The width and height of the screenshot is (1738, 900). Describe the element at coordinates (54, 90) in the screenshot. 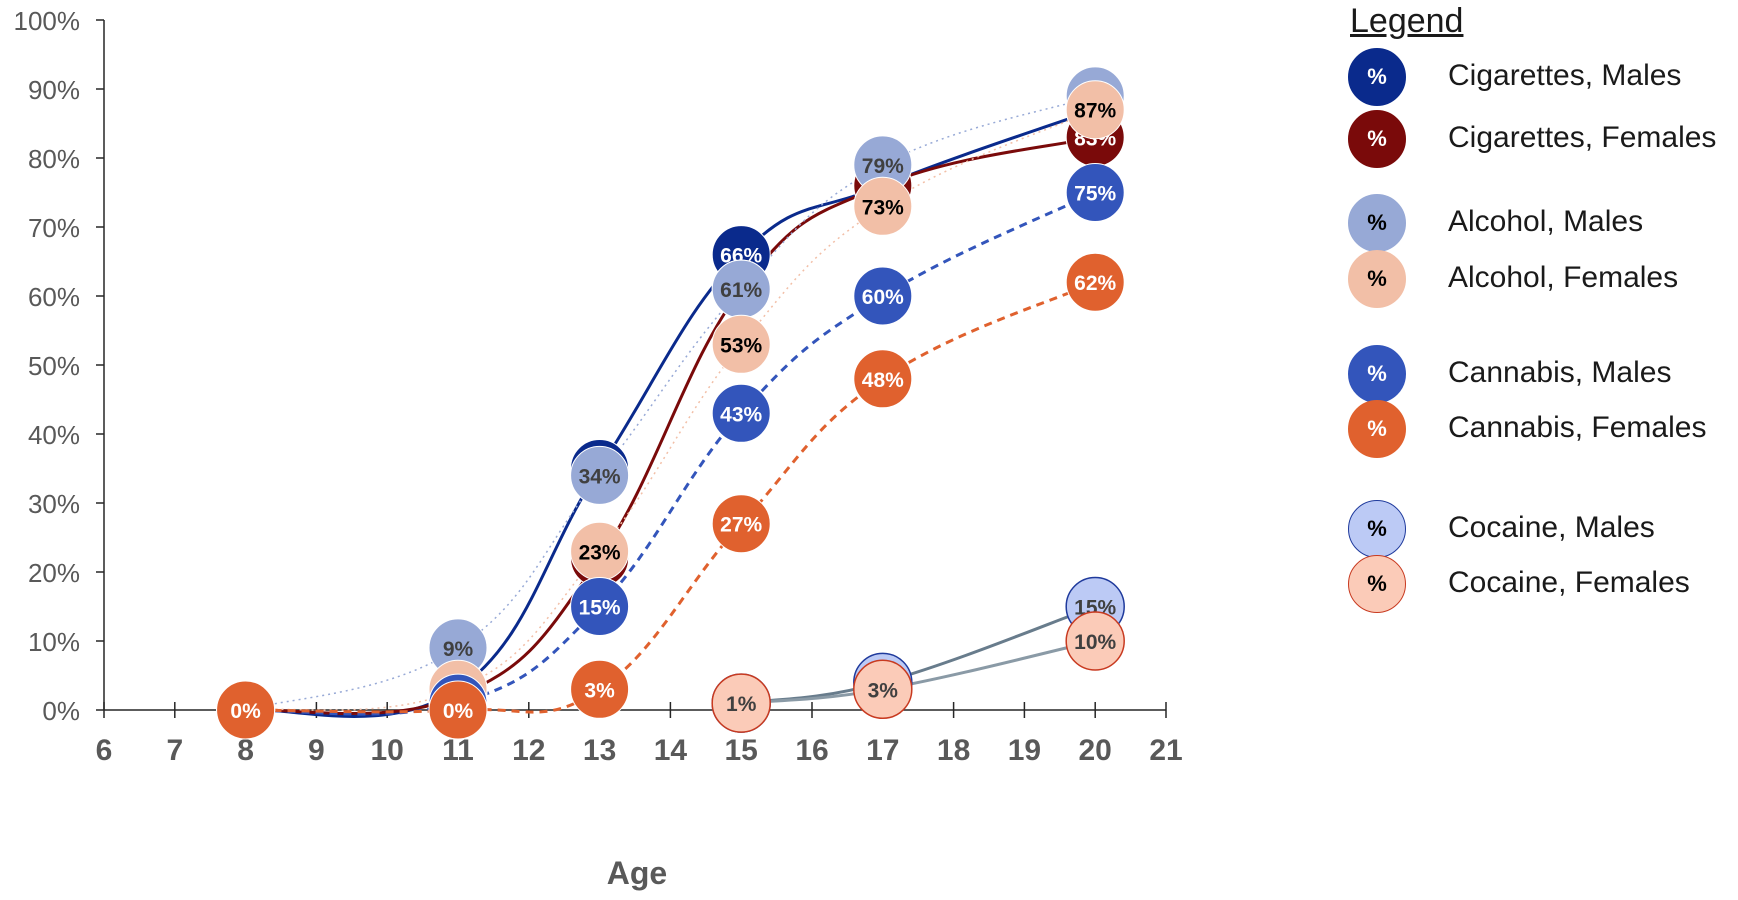

I see `y-tick-label: 90%` at that location.